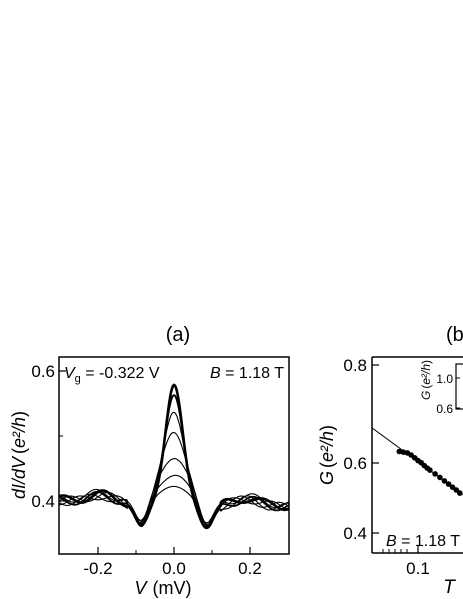  I want to click on panel-b-inset-ytick-label: 0.6, so click(444, 409).